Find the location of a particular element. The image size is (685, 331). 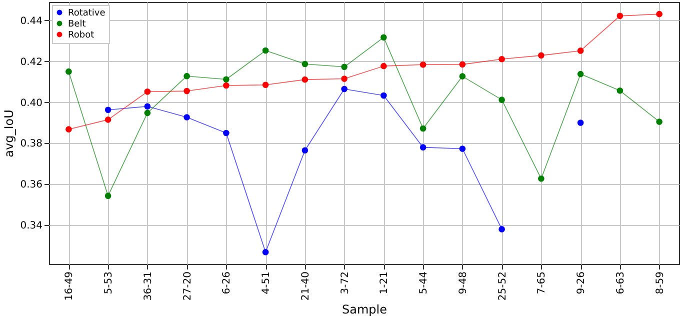

legend-label: Belt is located at coordinates (77, 25).